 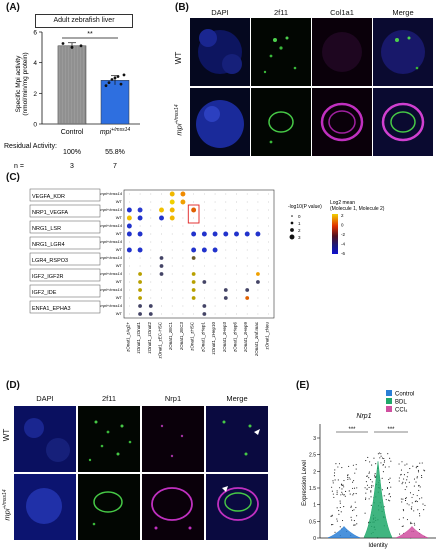 What do you see at coordinates (305, 483) in the screenshot?
I see `panel-e-ylabel: Expression Level` at bounding box center [305, 483].